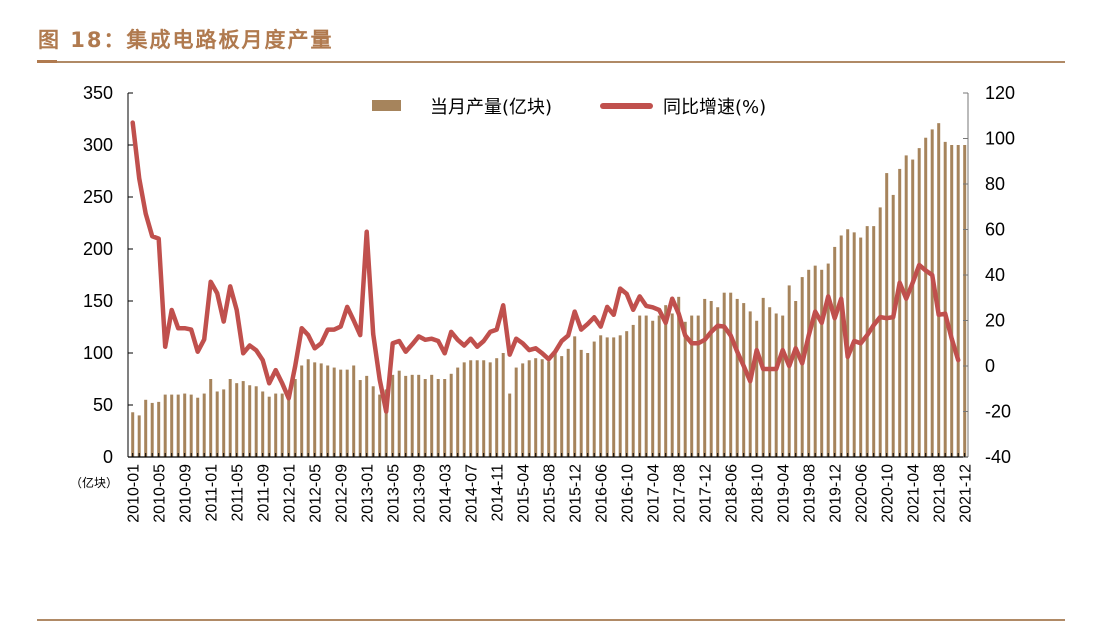 This screenshot has width=1093, height=625. Describe the element at coordinates (498, 493) in the screenshot. I see `x-tick-label: 2014-11` at that location.